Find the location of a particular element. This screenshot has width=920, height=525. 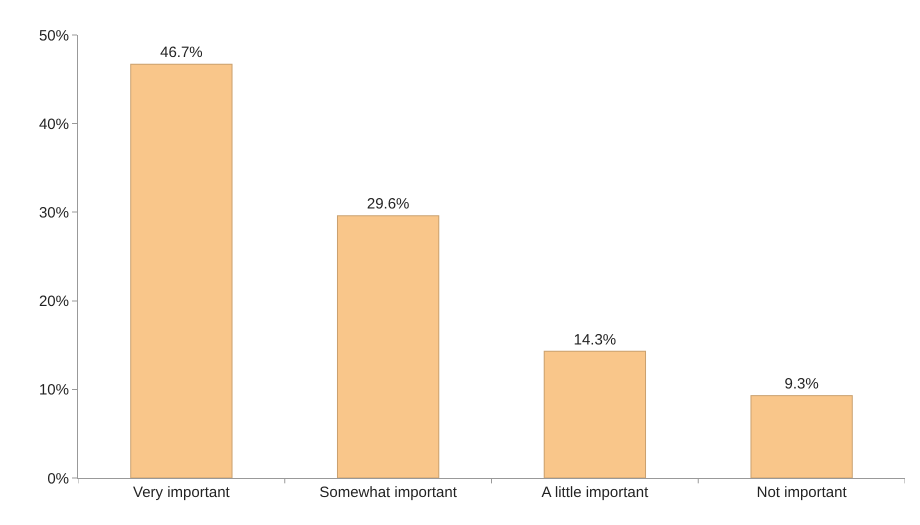

y-tick-label: 40% is located at coordinates (53, 124).